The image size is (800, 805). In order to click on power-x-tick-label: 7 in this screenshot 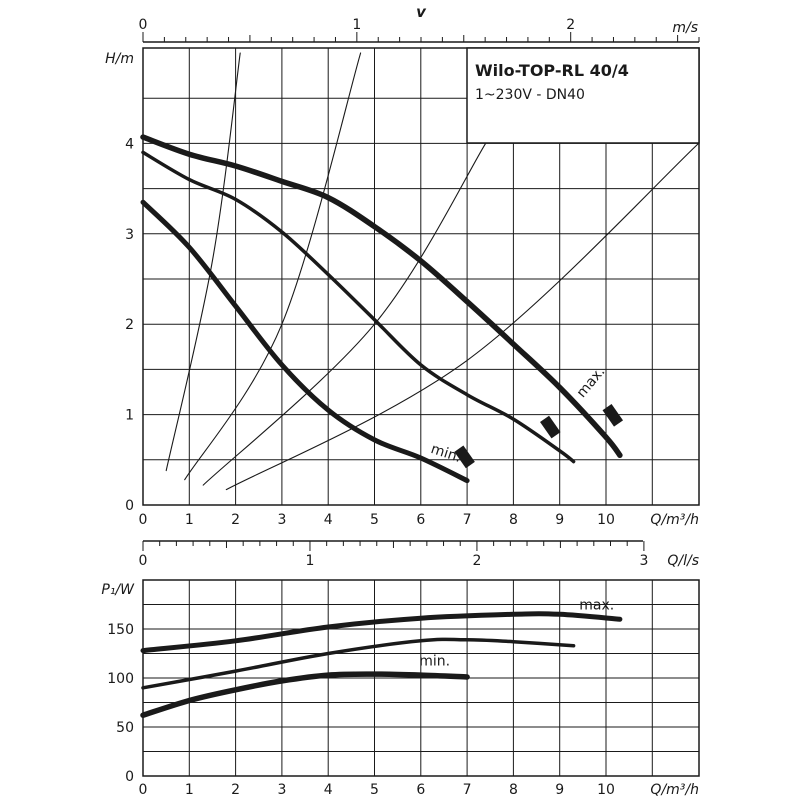, I will do `click(467, 790)`.